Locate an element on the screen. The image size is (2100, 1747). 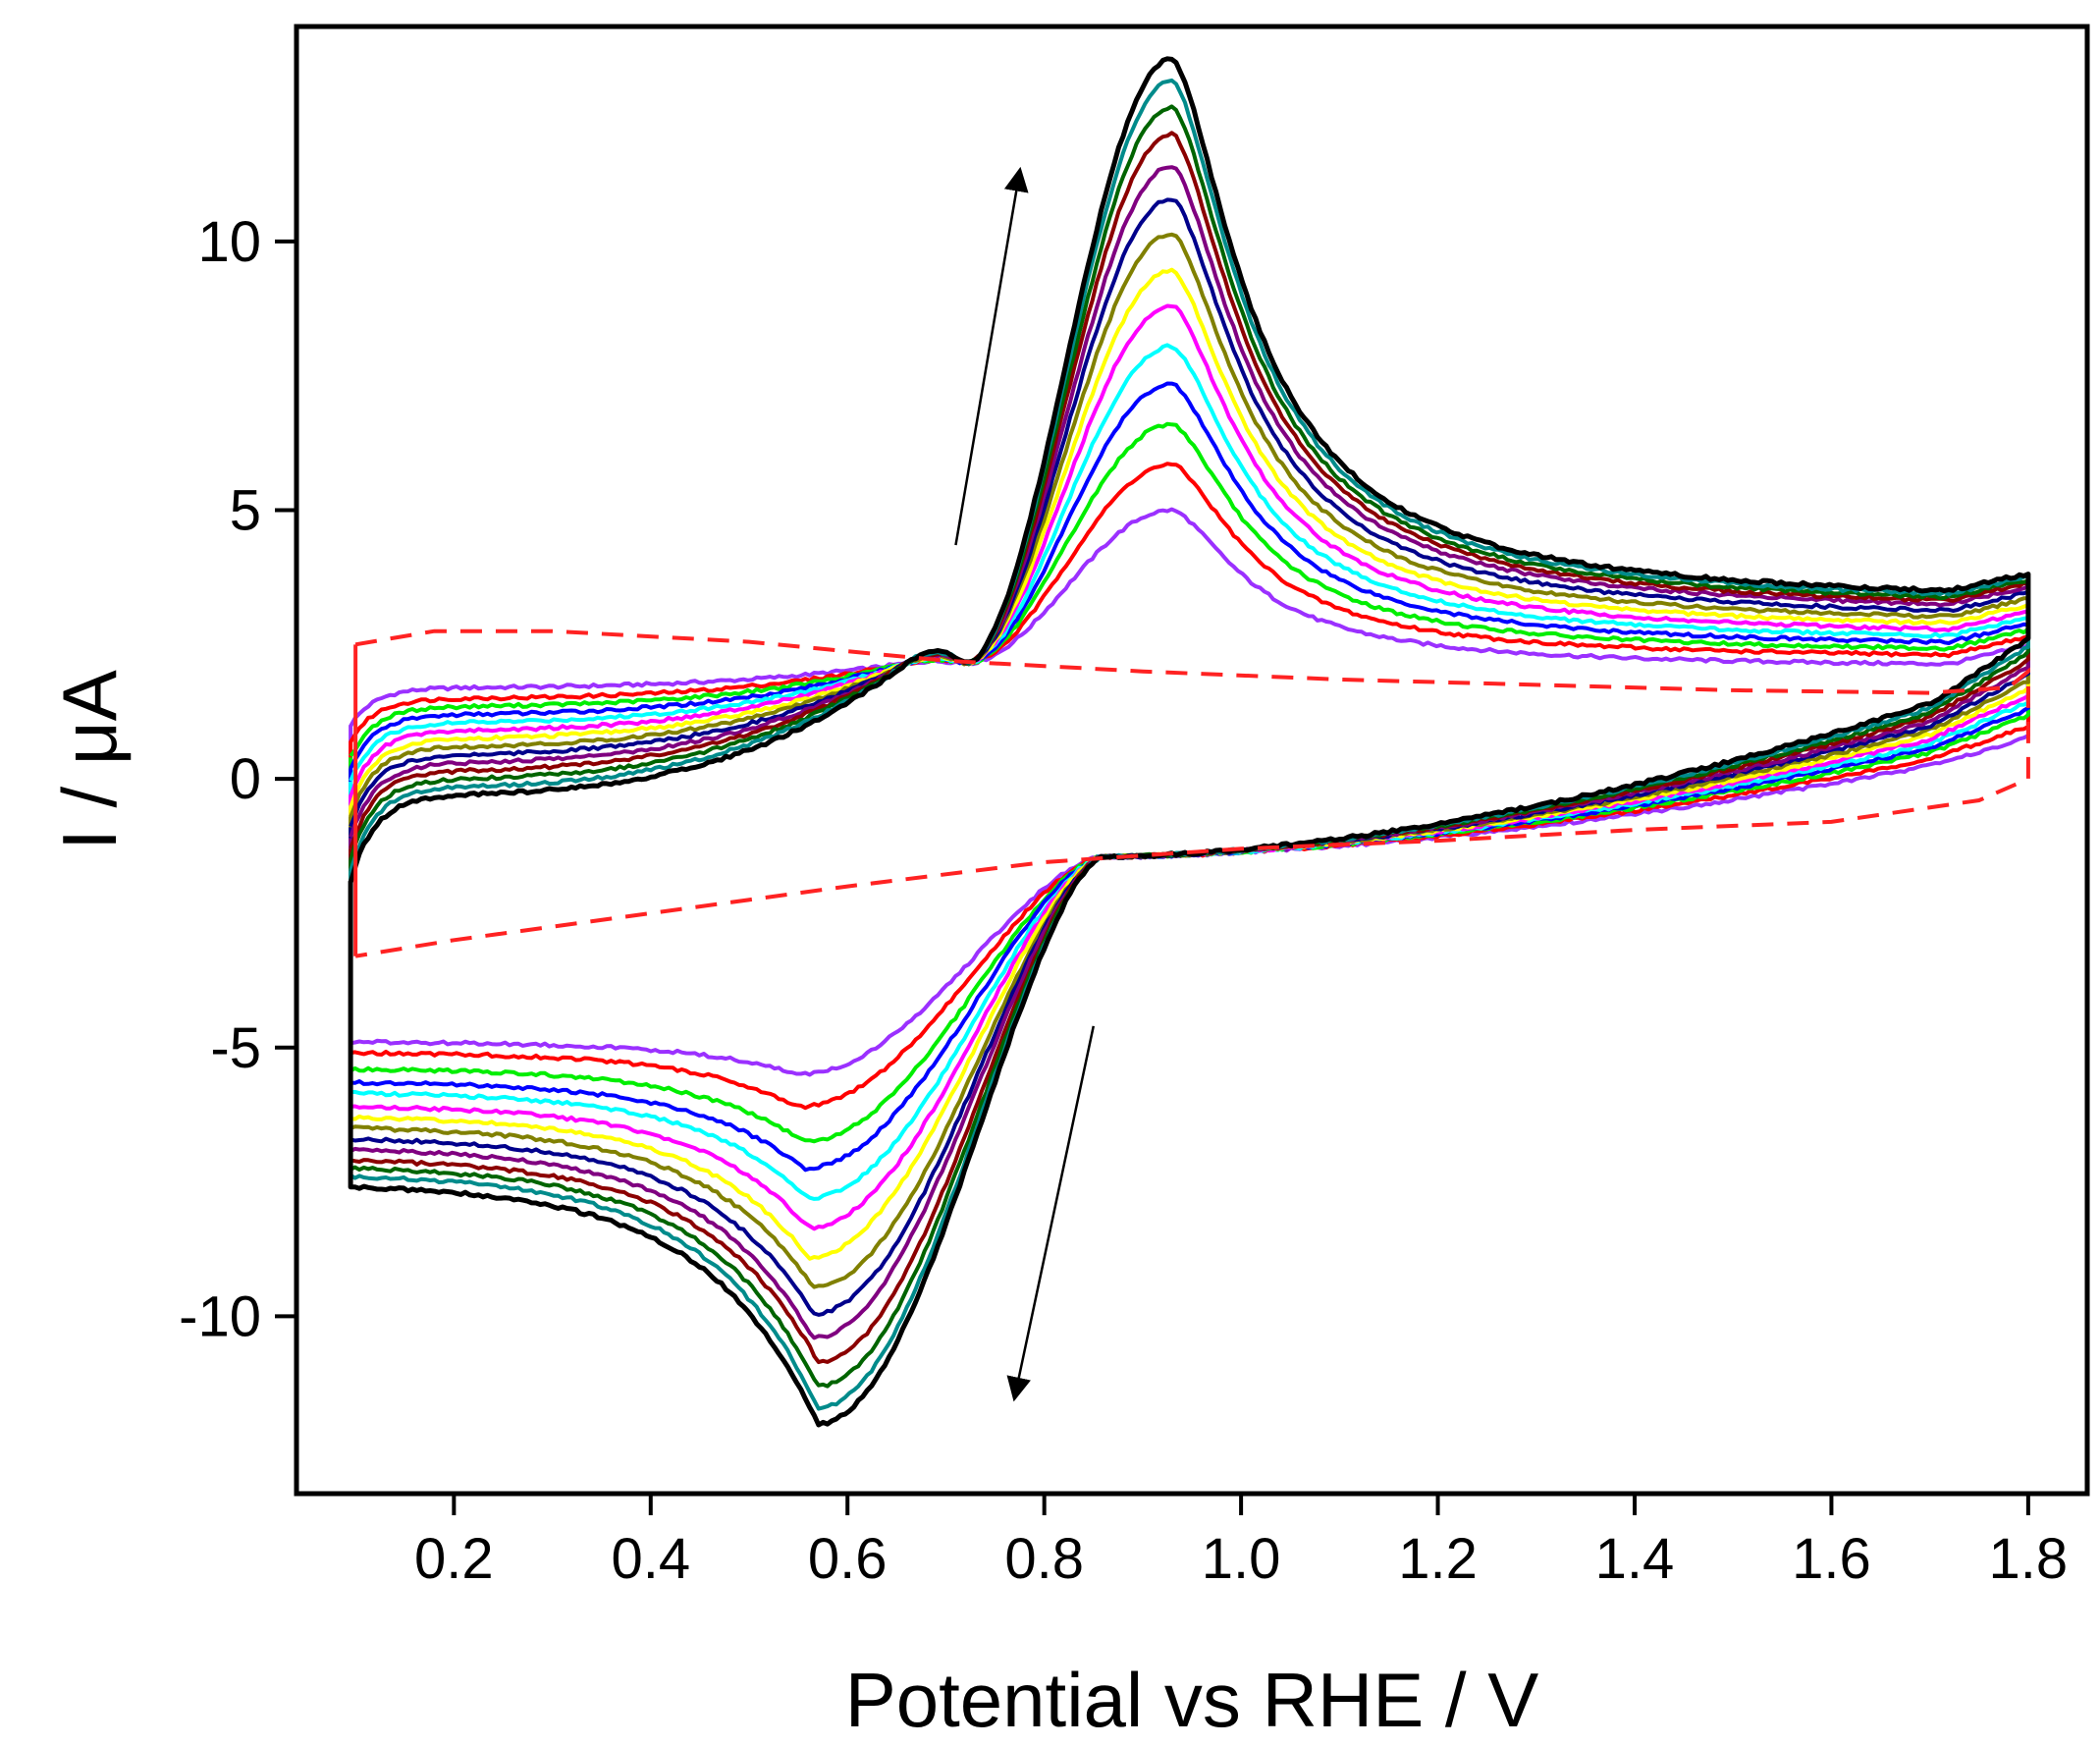
x-tick-label: 0.4 is located at coordinates (650, 1559).